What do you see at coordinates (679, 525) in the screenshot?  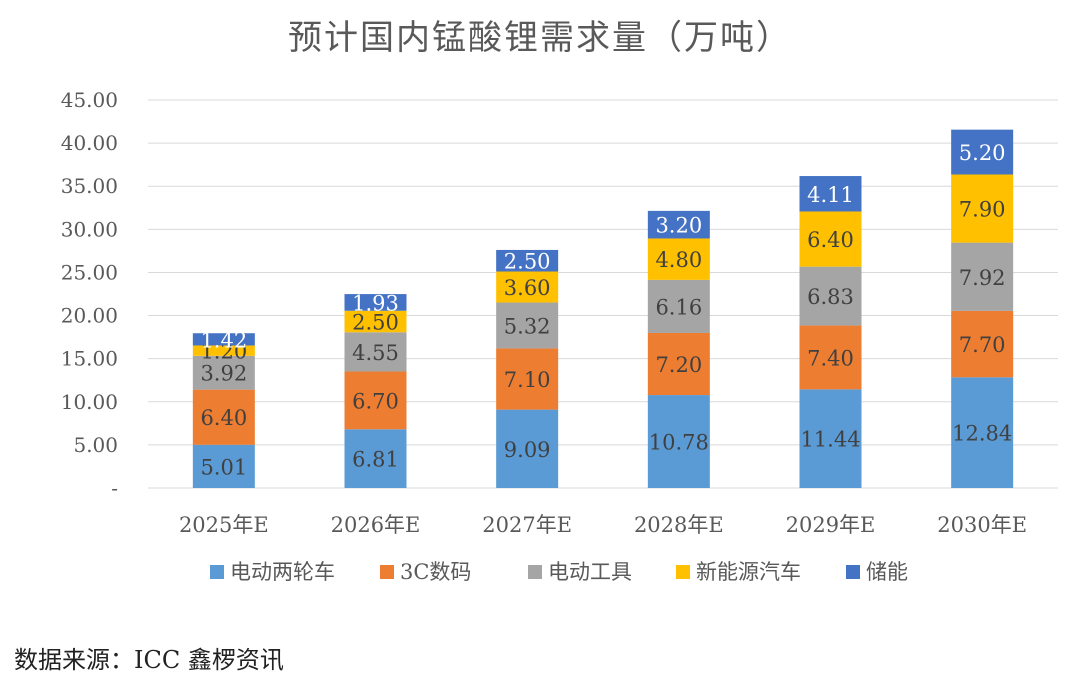 I see `x-tick-label: 2028年E` at bounding box center [679, 525].